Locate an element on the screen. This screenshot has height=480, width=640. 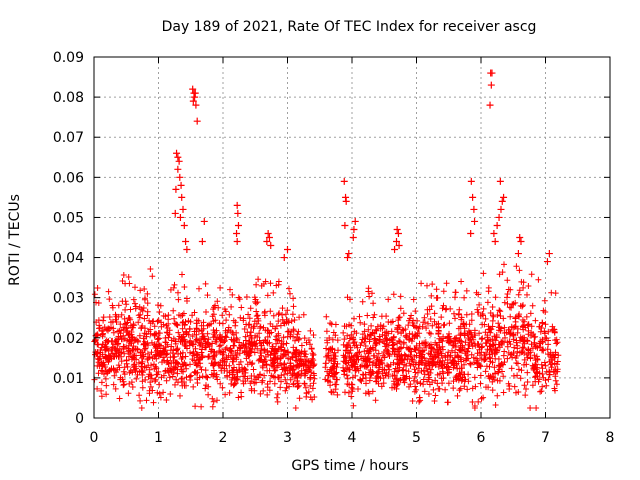
x-tick-label: 6 is located at coordinates (481, 438).